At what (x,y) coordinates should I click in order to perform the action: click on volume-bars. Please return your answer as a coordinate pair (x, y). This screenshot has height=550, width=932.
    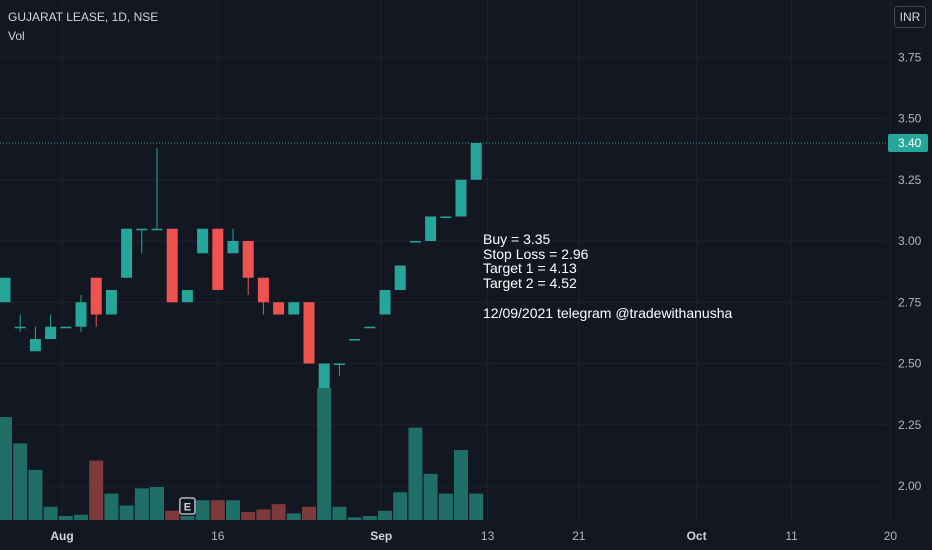
    Looking at the image, I should click on (242, 454).